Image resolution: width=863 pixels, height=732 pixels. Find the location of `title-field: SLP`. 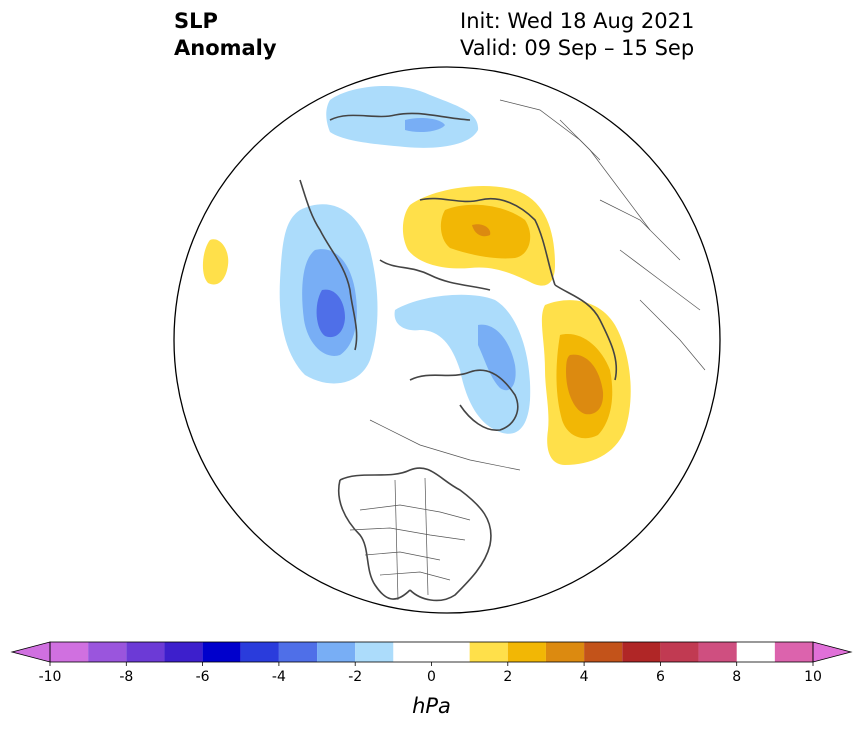

title-field: SLP is located at coordinates (196, 21).